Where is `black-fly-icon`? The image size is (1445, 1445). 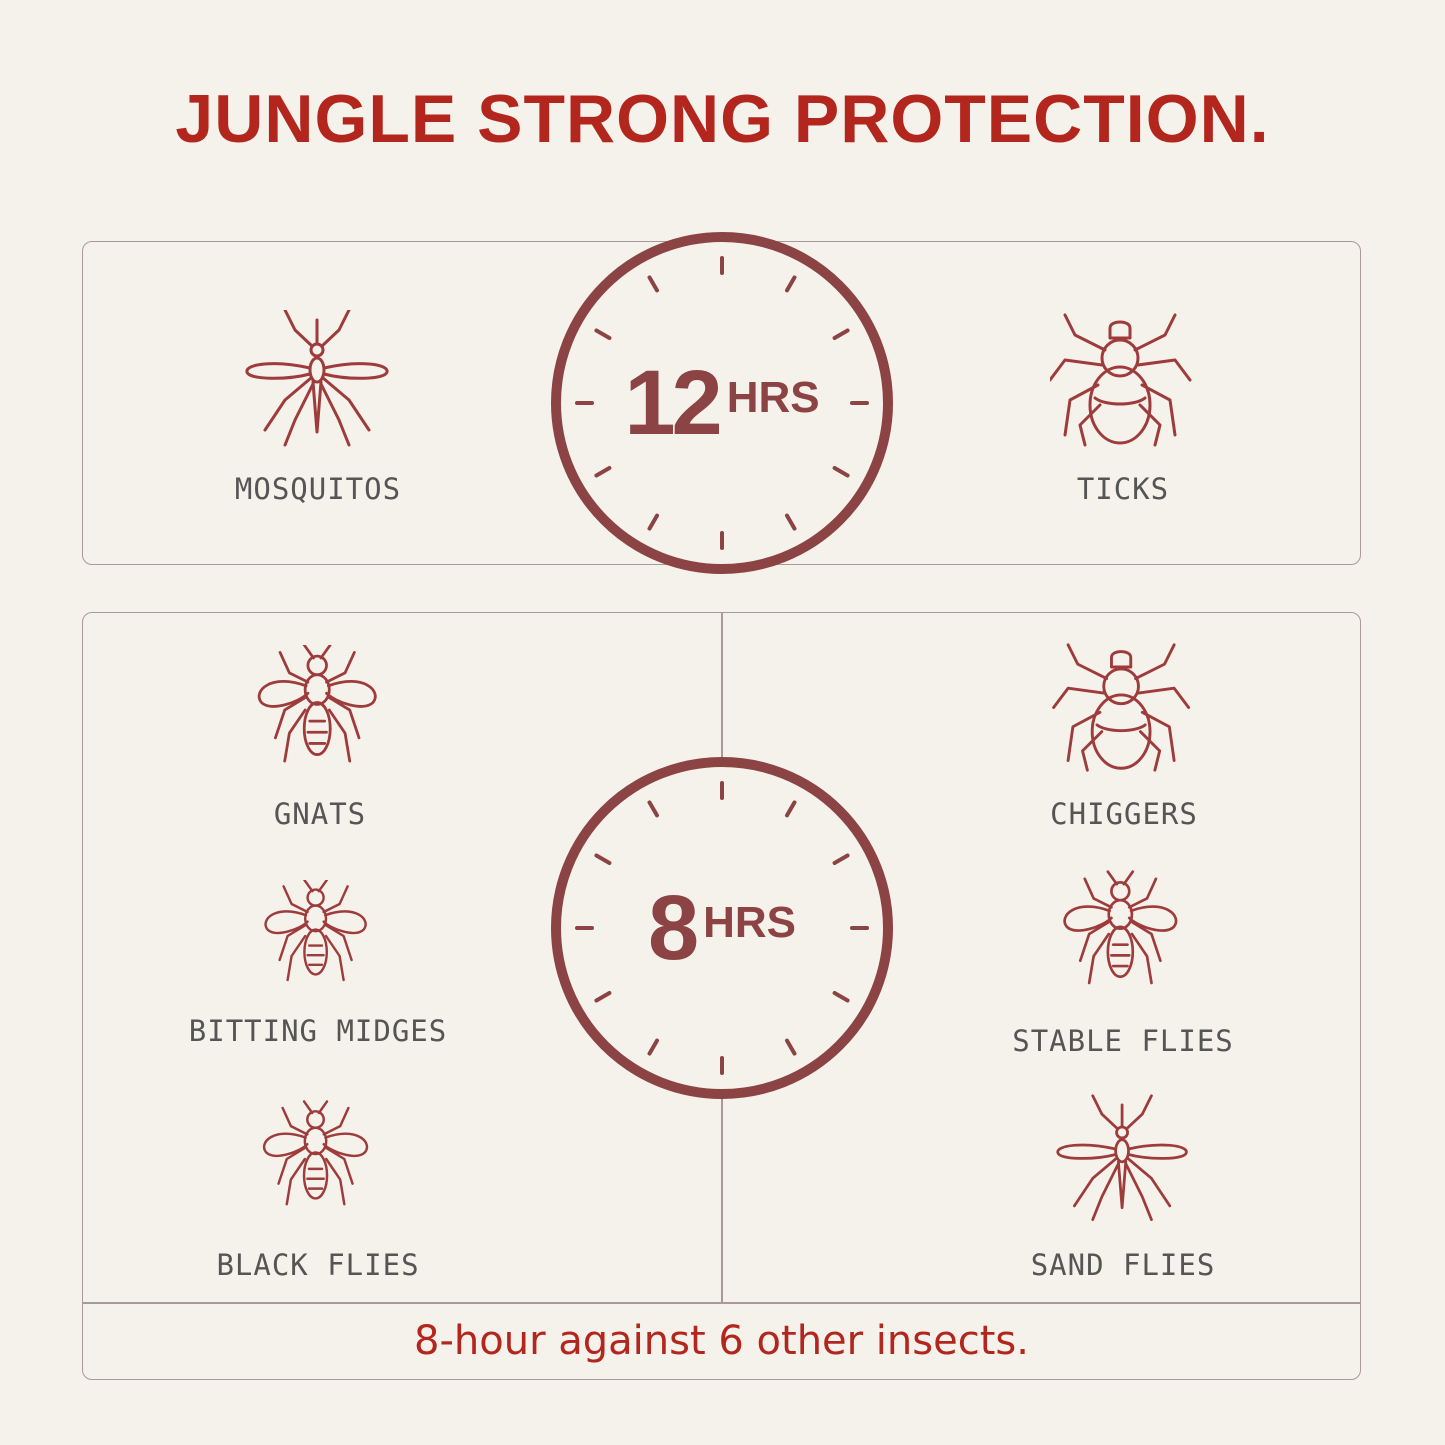
black-fly-icon is located at coordinates (315, 1153).